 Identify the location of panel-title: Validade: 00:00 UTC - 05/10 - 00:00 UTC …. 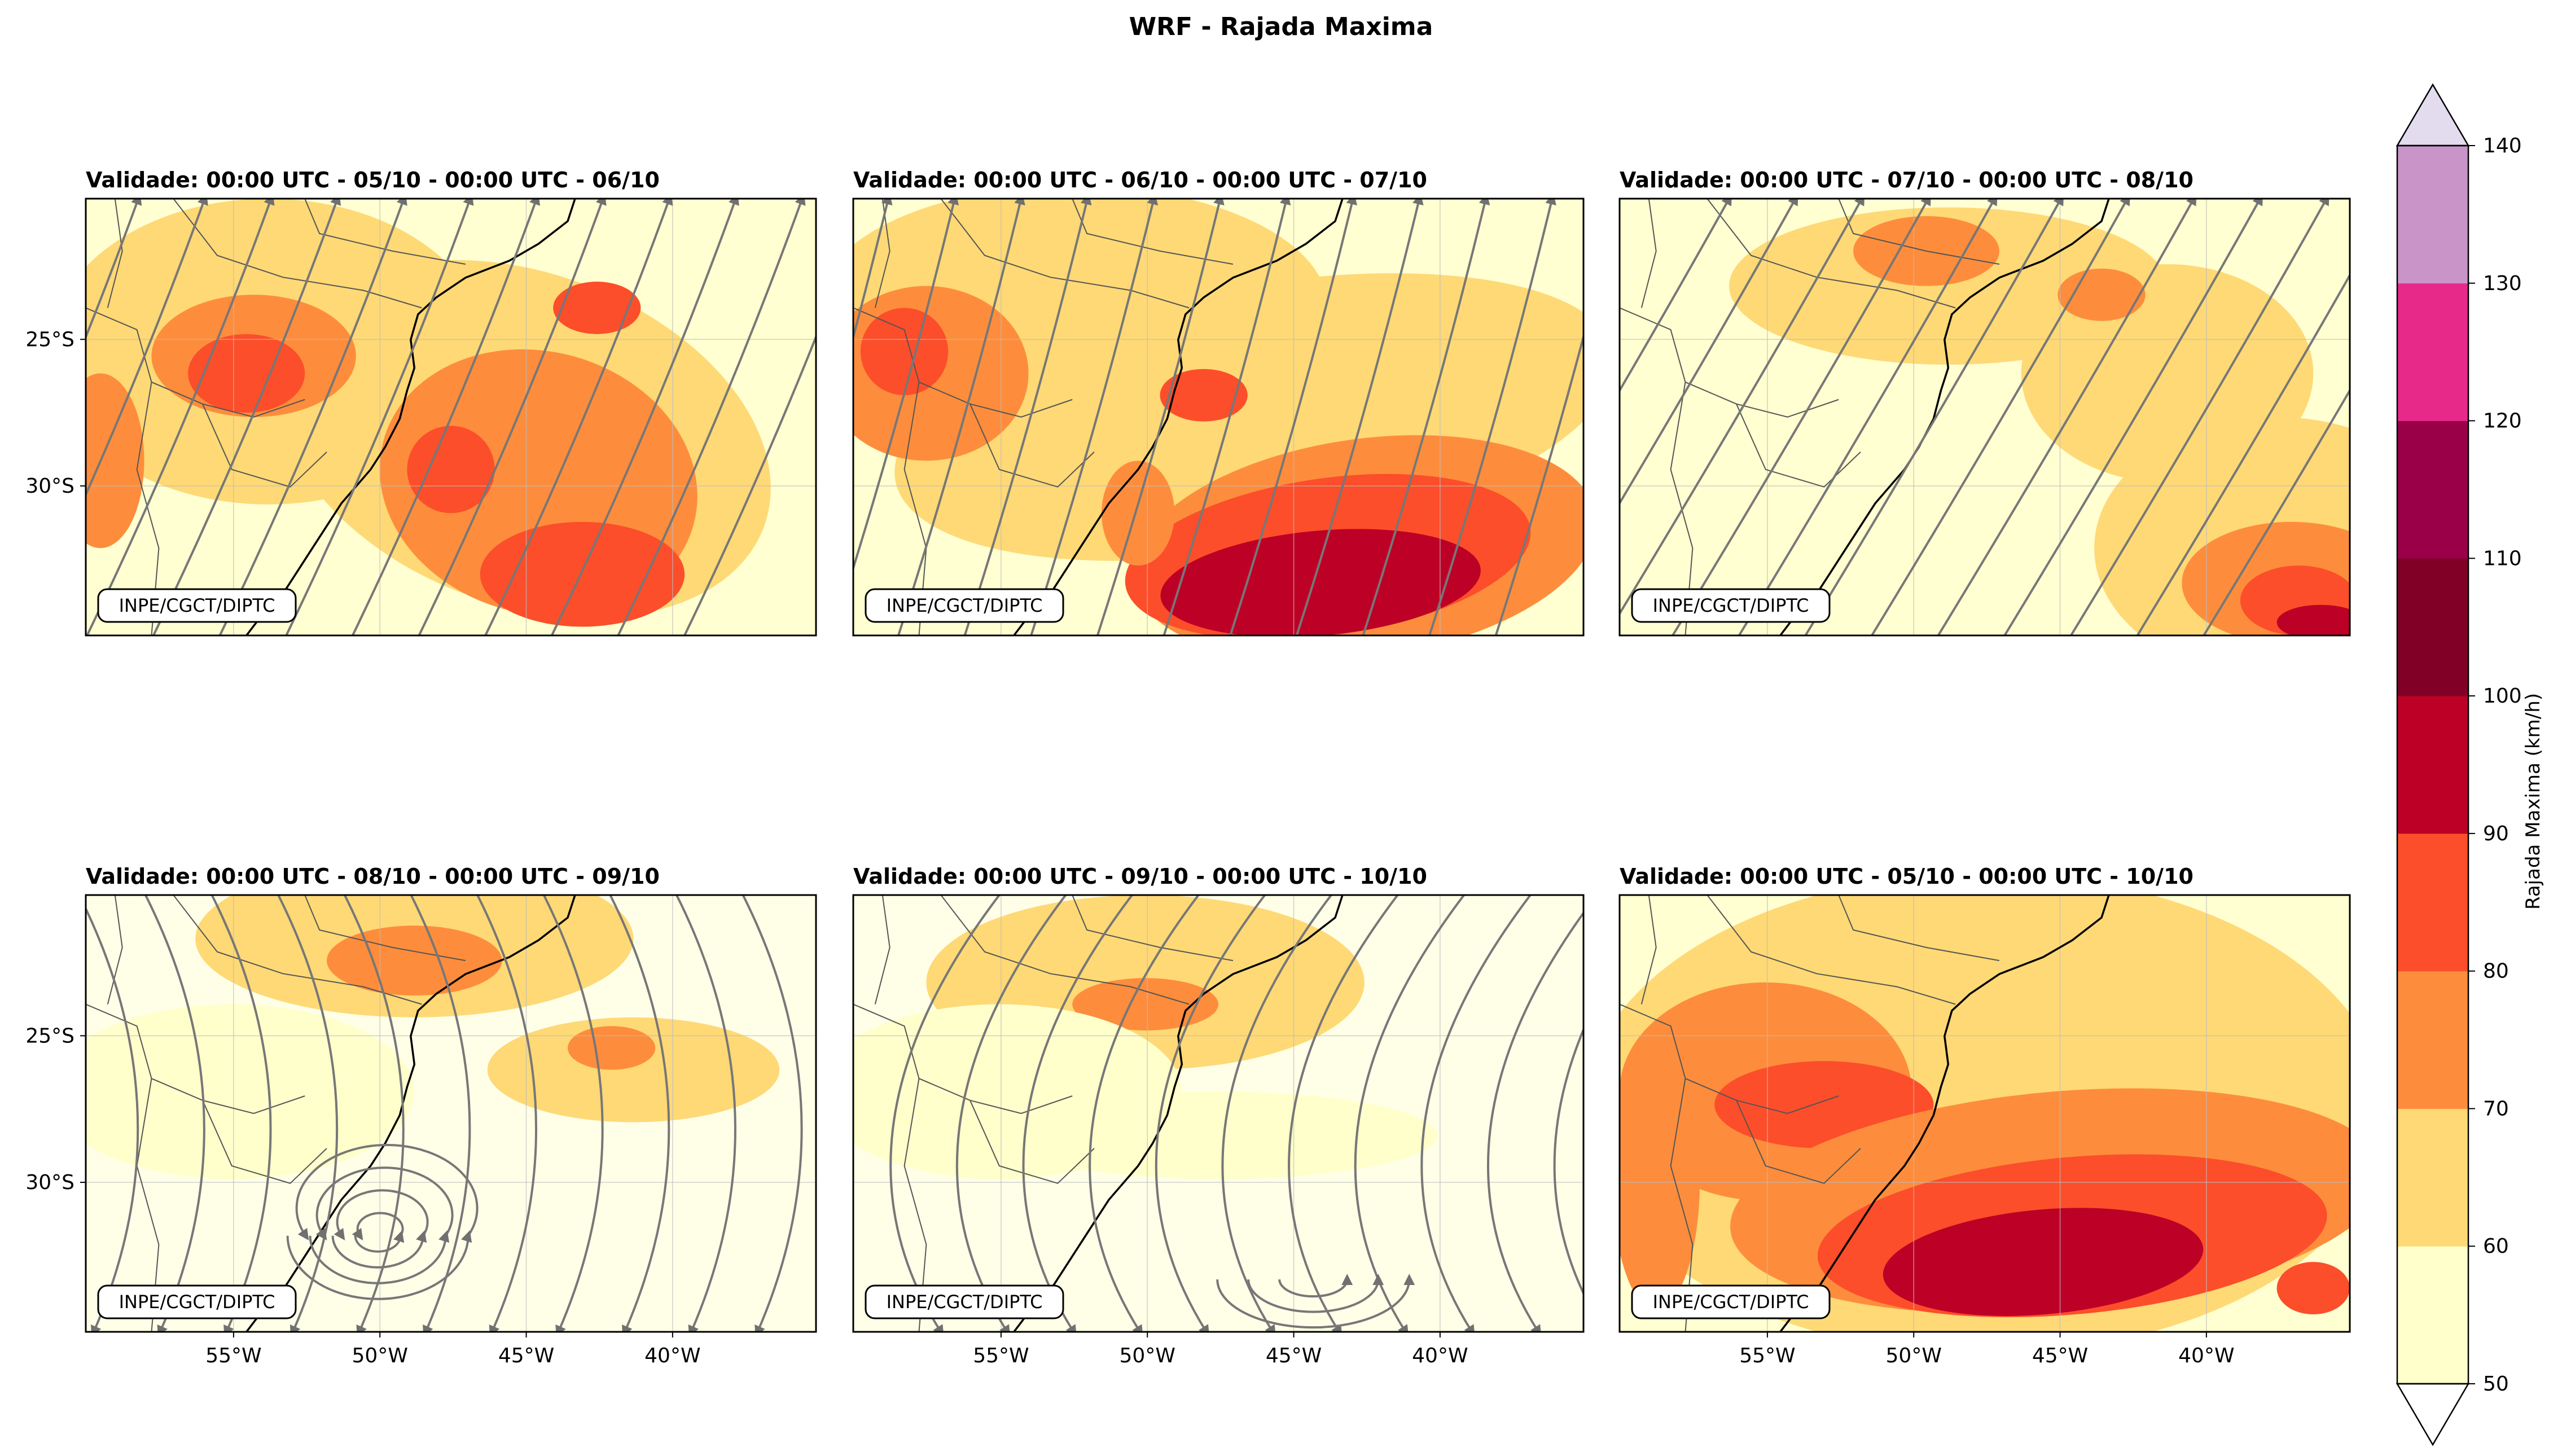
(1907, 877).